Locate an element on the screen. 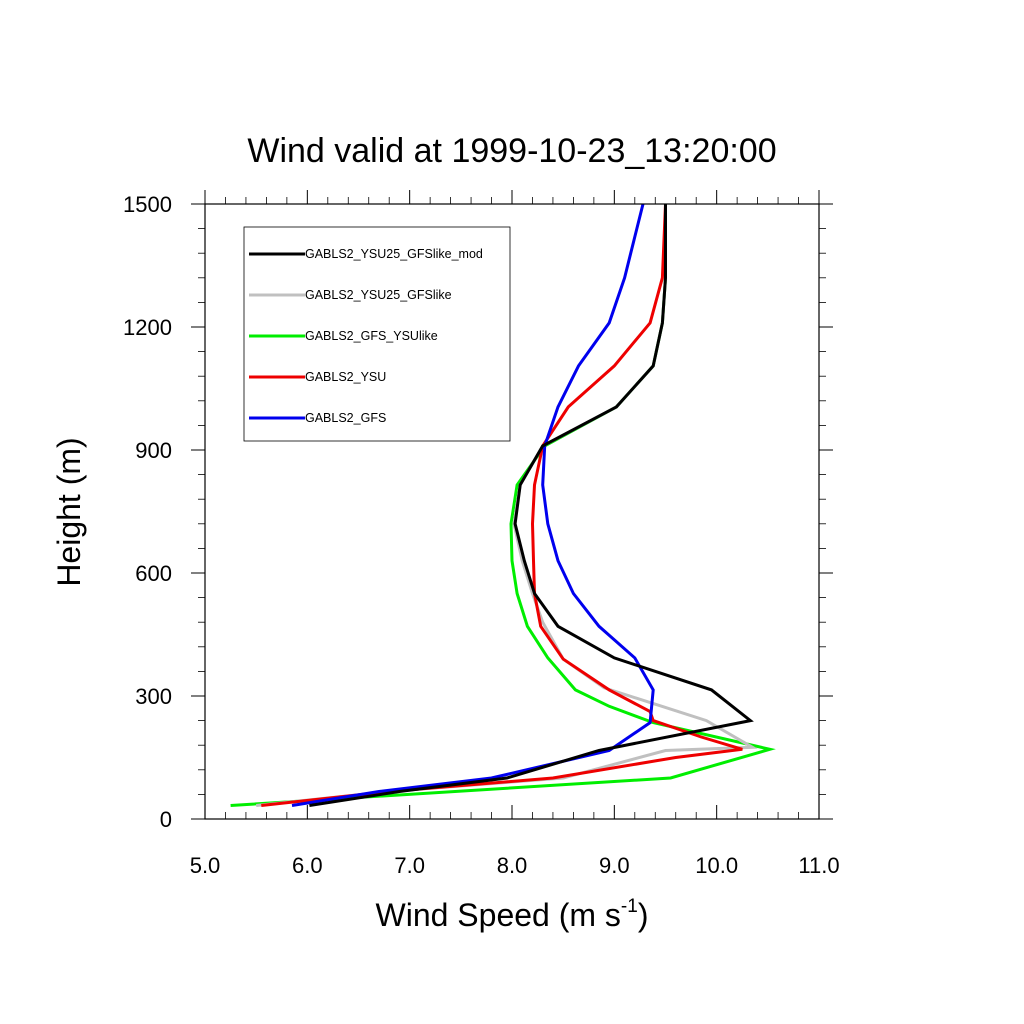 This screenshot has height=1024, width=1024. legend-label: GABLS2_YSU is located at coordinates (345, 377).